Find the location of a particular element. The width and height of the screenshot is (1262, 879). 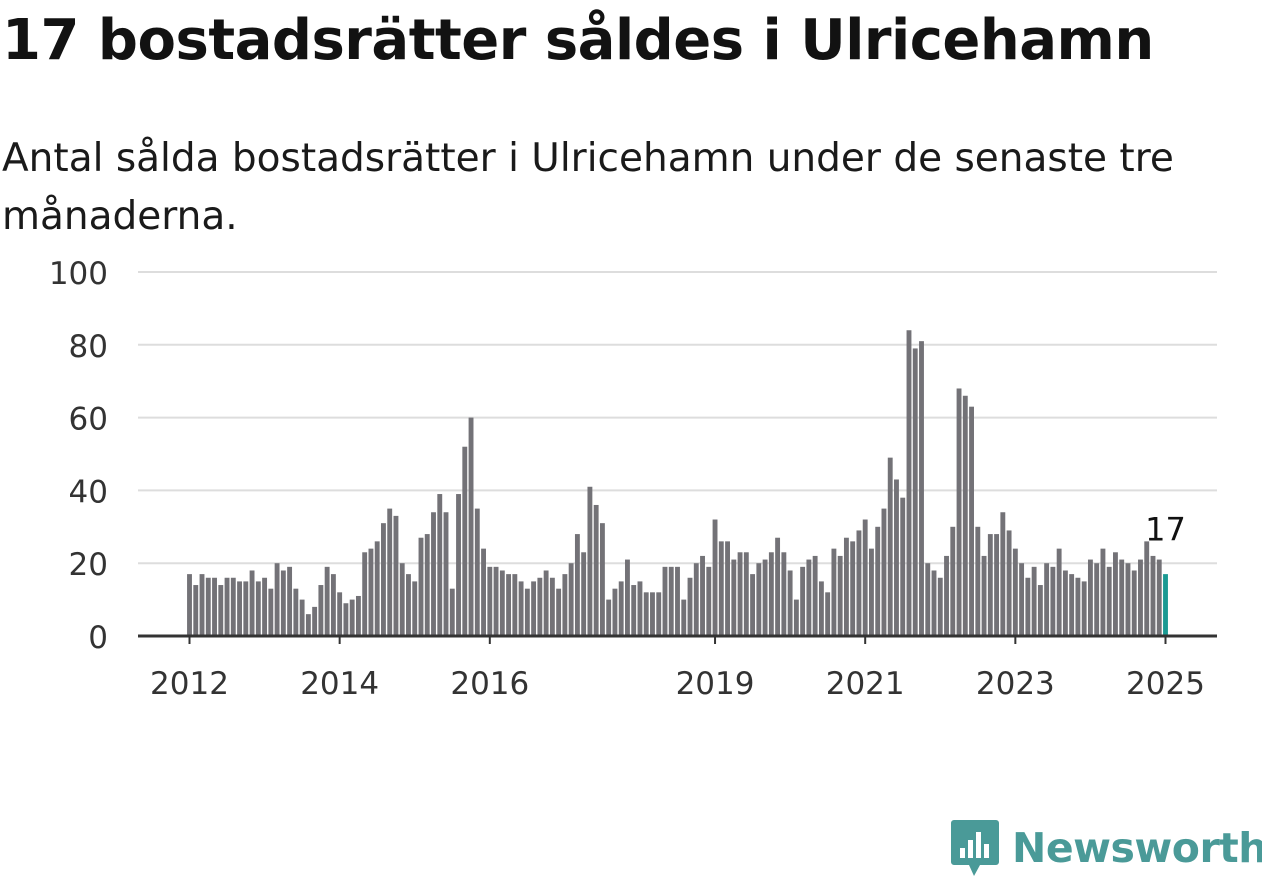

x-tick-label: 2021 is located at coordinates (865, 684).